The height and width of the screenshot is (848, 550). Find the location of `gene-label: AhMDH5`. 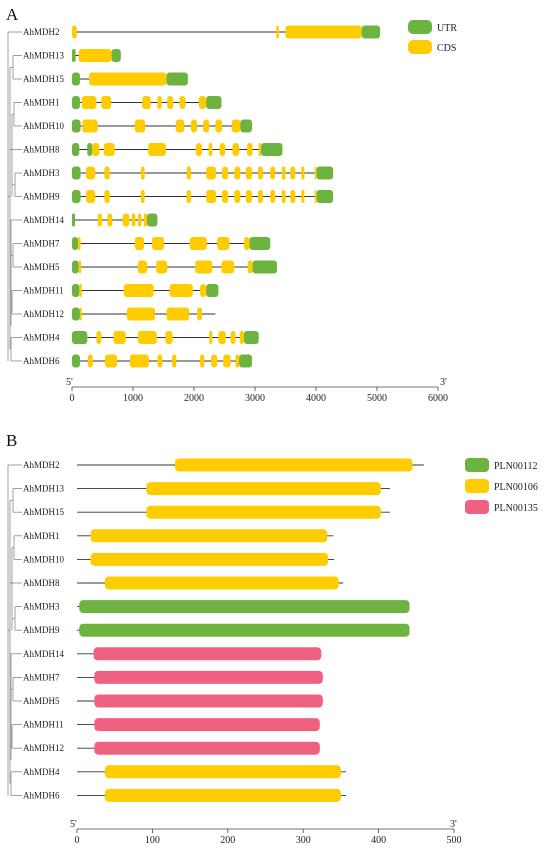

gene-label: AhMDH5 is located at coordinates (41, 267).